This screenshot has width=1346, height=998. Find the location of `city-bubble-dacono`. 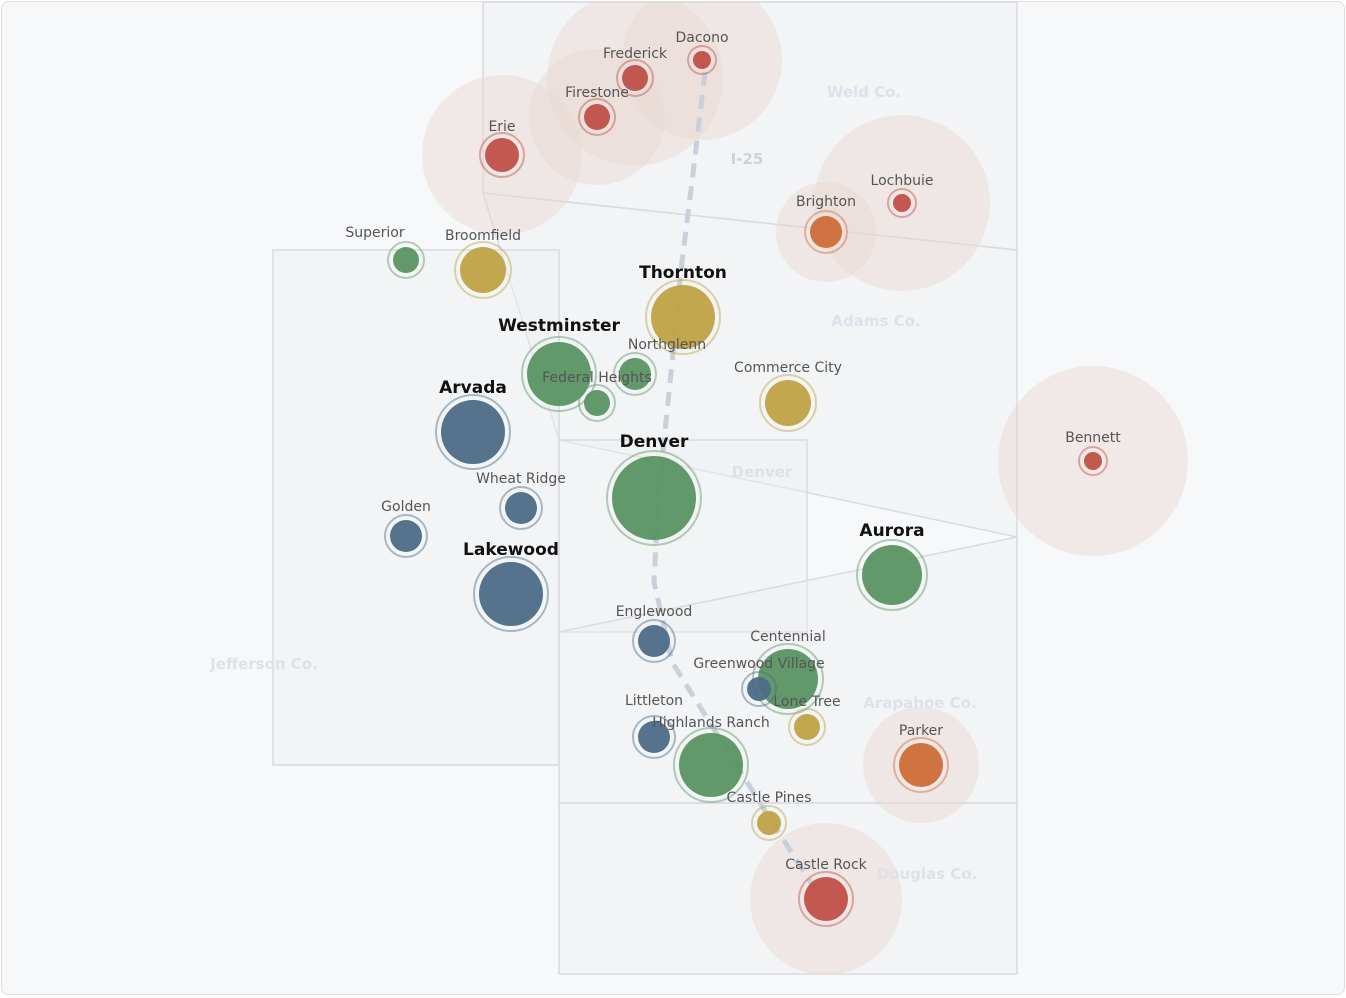

city-bubble-dacono is located at coordinates (702, 60).